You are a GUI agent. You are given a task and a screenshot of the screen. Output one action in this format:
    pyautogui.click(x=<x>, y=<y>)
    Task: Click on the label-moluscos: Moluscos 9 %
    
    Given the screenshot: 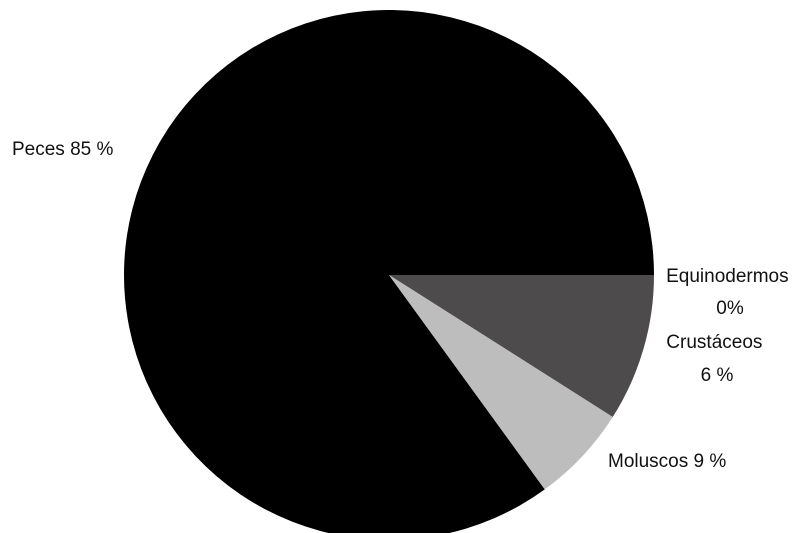 What is the action you would take?
    pyautogui.click(x=667, y=461)
    